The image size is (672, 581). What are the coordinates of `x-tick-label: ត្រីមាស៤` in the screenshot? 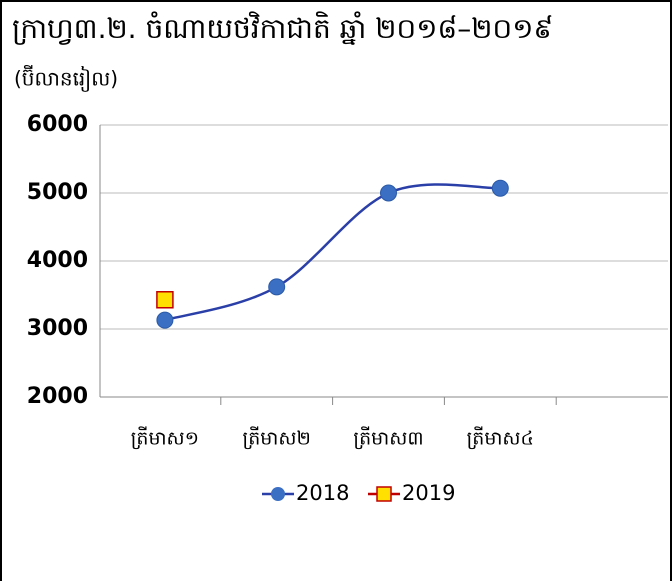 It's located at (500, 438).